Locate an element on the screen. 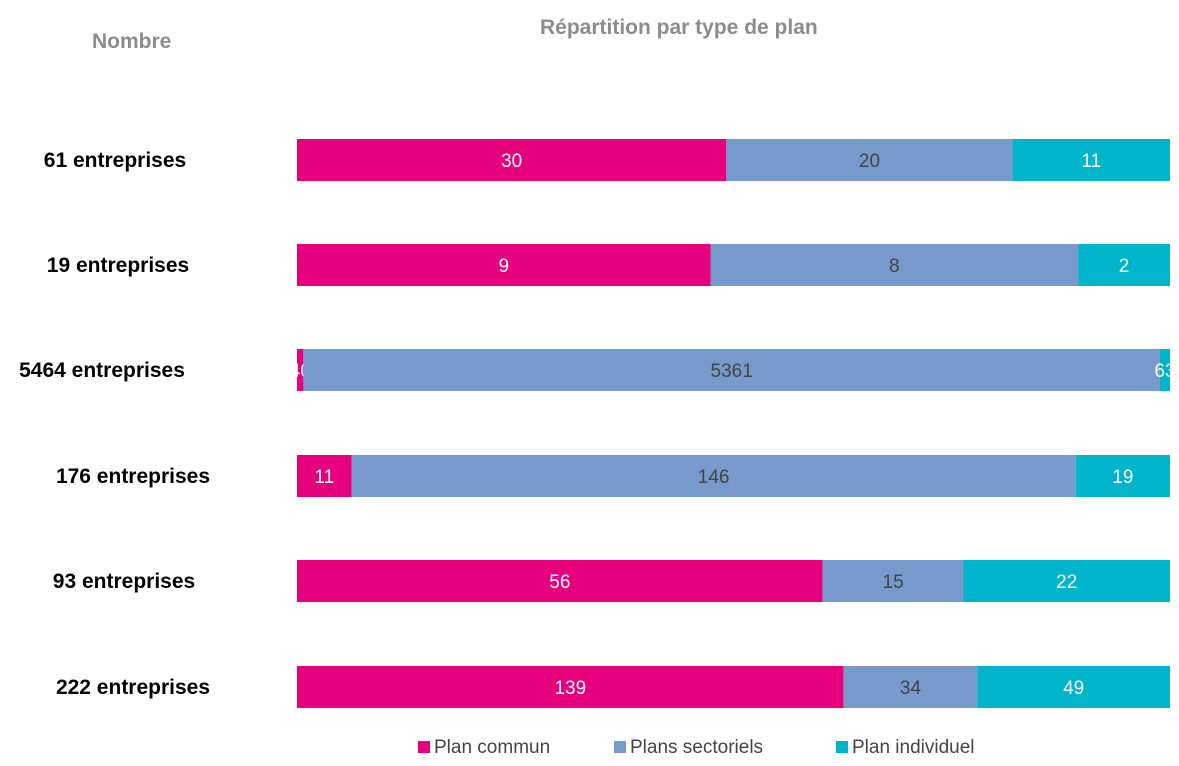 Image resolution: width=1179 pixels, height=766 pixels. data-label: 22 is located at coordinates (1066, 582).